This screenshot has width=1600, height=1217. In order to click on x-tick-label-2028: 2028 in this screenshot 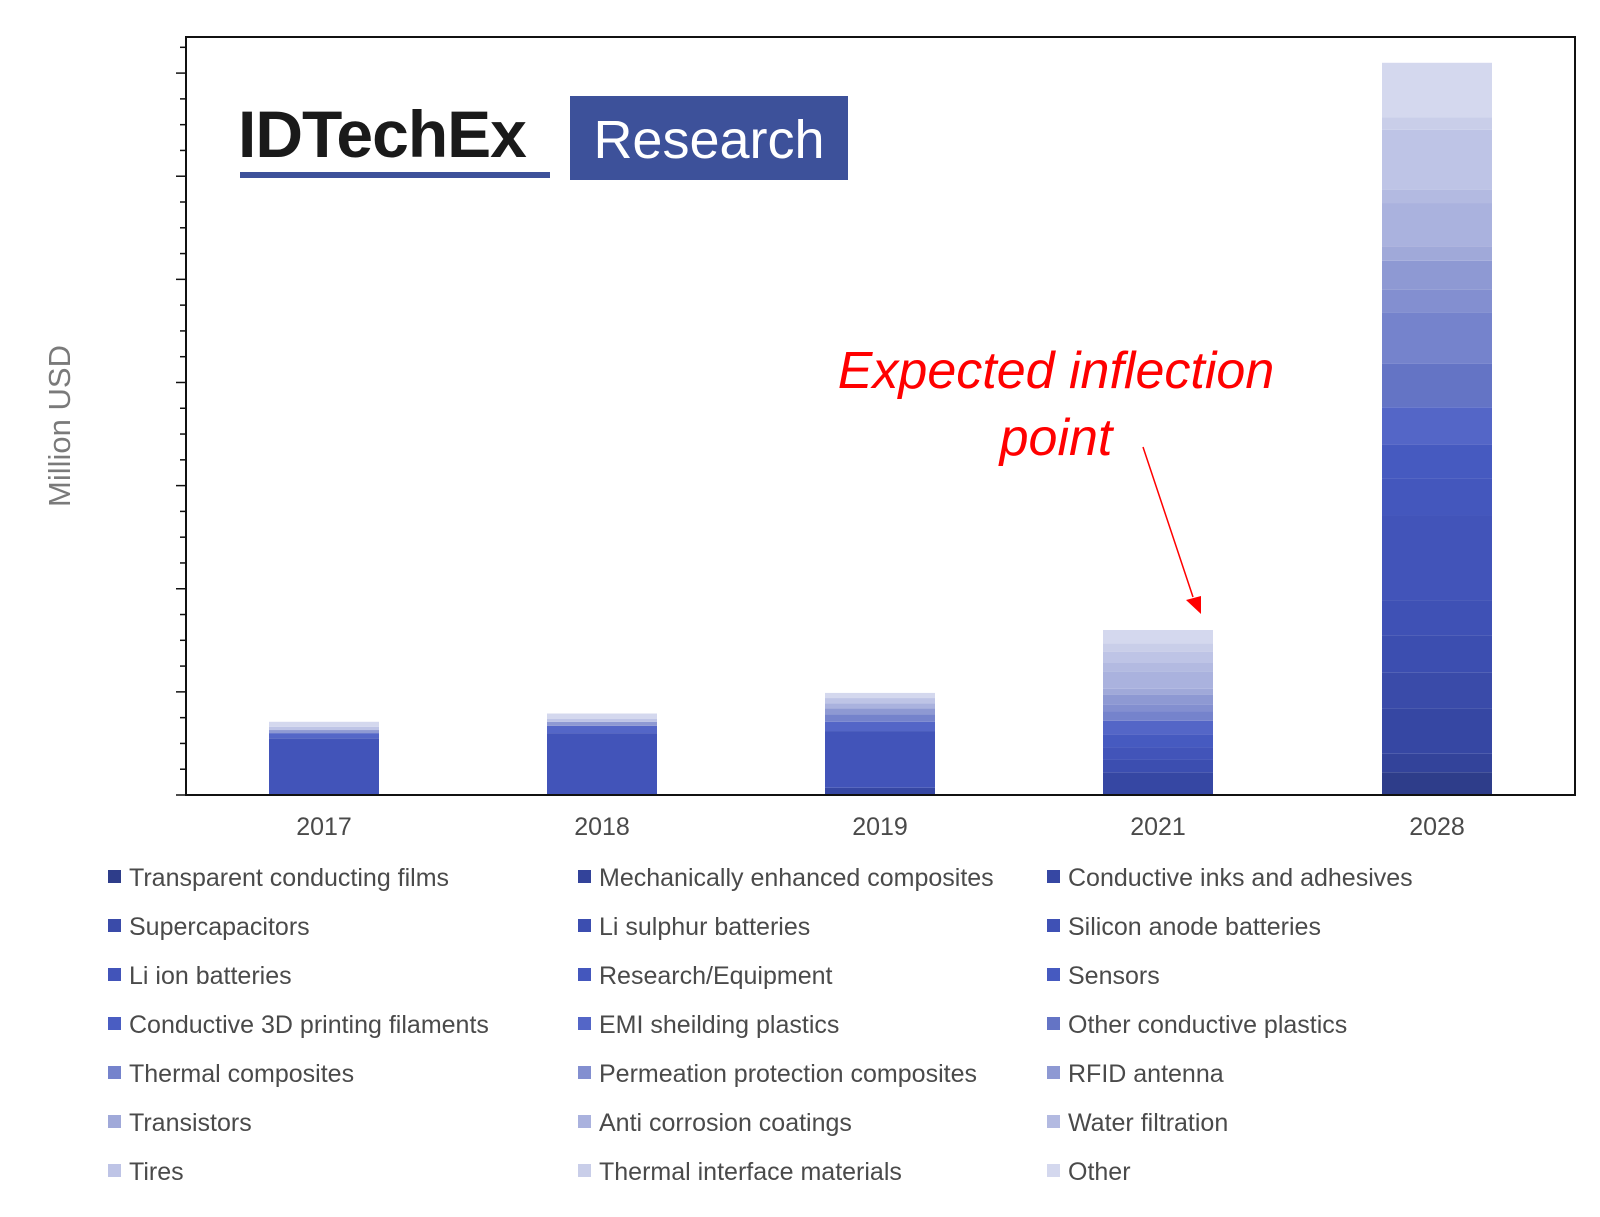, I will do `click(1437, 827)`.